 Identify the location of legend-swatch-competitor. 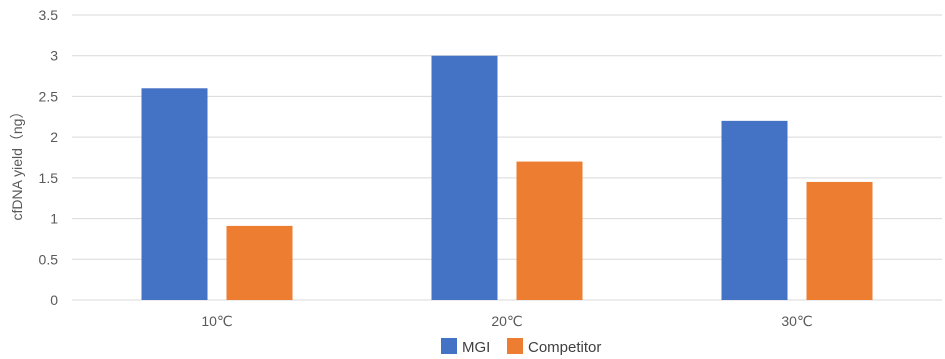
(515, 346).